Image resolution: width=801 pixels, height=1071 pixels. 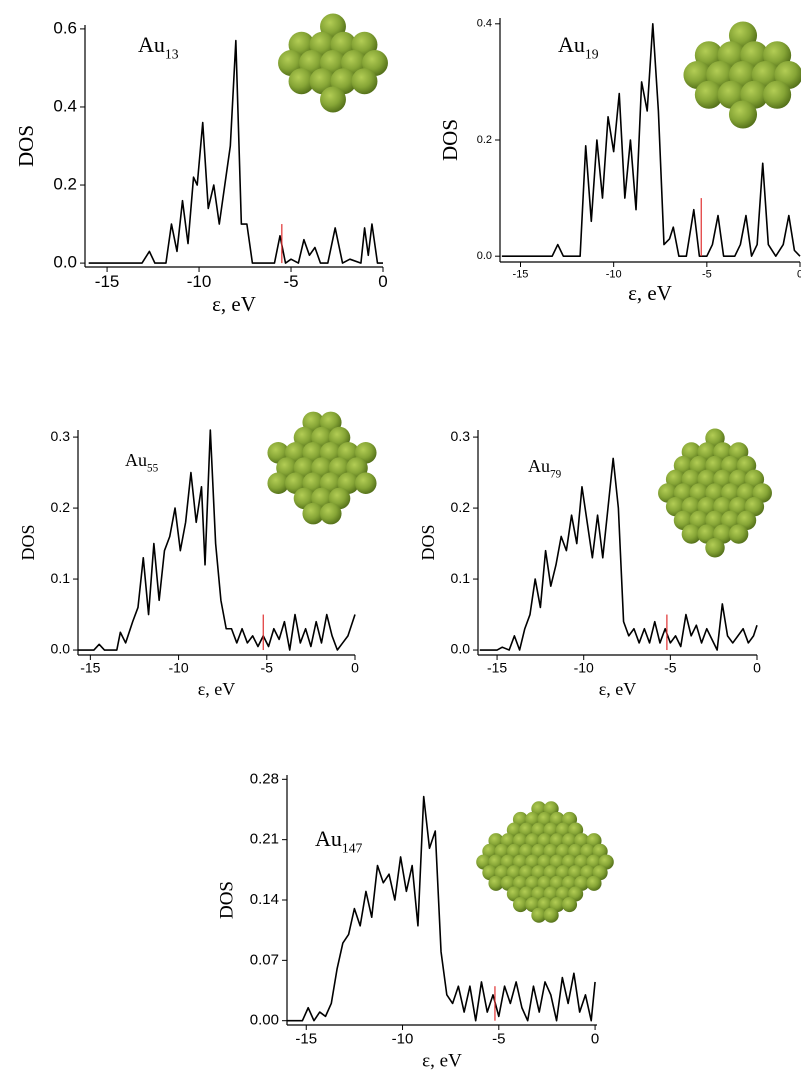 I want to click on cluster-label: Au147, so click(x=339, y=841).